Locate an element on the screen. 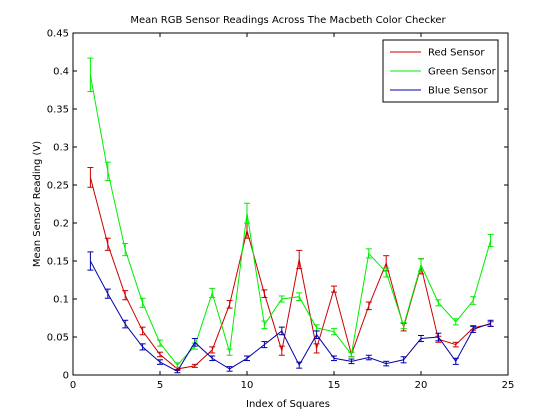  y-axis-label: Mean Sensor Reading (V) is located at coordinates (37, 204).